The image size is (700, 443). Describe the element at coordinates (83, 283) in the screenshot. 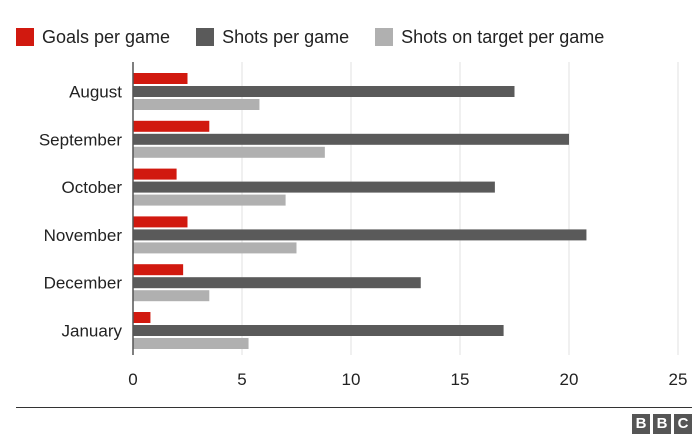

I see `category-label-december: December` at that location.